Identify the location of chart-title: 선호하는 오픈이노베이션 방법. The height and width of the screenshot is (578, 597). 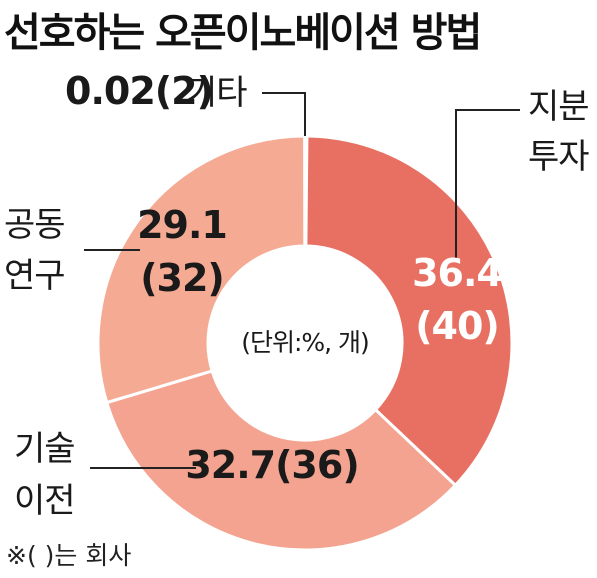
(243, 33).